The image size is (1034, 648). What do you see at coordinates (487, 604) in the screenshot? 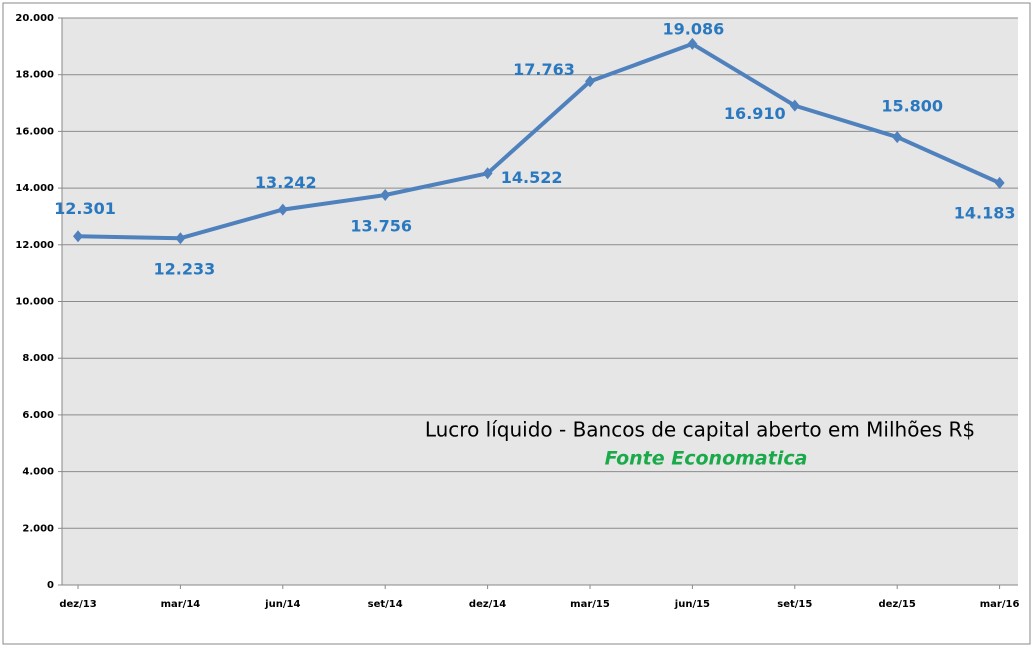
I see `x-tick-label: dez/14` at bounding box center [487, 604].